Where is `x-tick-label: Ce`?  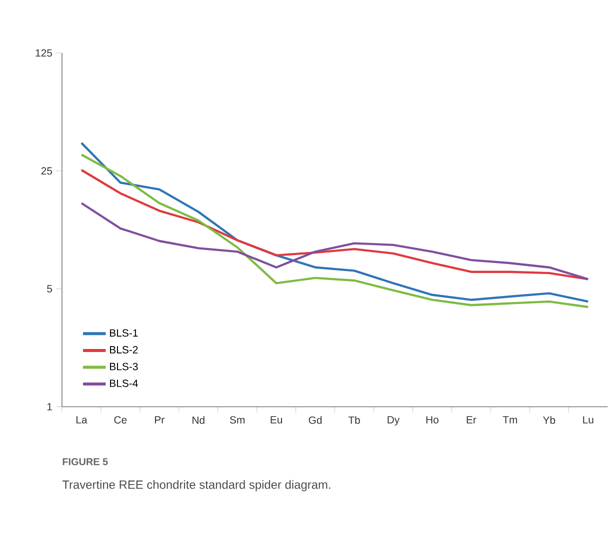
x-tick-label: Ce is located at coordinates (120, 420).